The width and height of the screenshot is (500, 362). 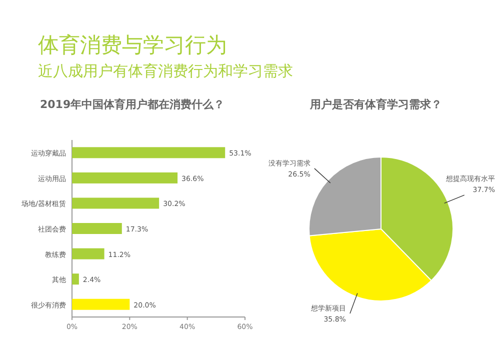 I want to click on chart-title: 用户是否有体育学习需求？, so click(x=375, y=104).